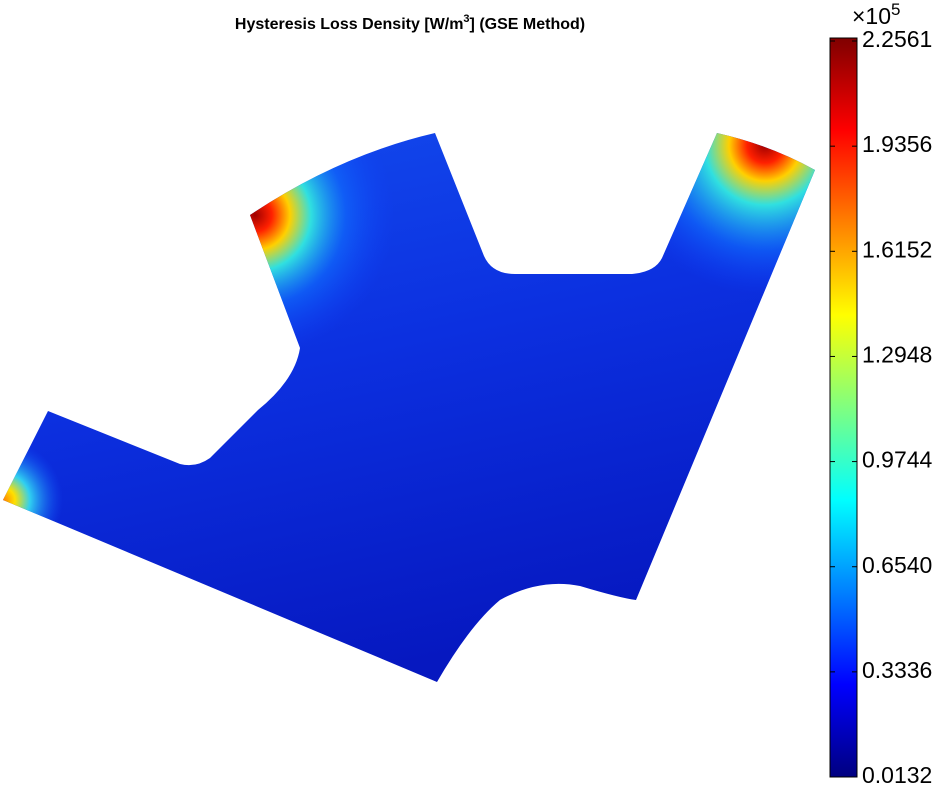 The image size is (949, 790). What do you see at coordinates (897, 249) in the screenshot?
I see `colorbar-tick-label: 1.6152` at bounding box center [897, 249].